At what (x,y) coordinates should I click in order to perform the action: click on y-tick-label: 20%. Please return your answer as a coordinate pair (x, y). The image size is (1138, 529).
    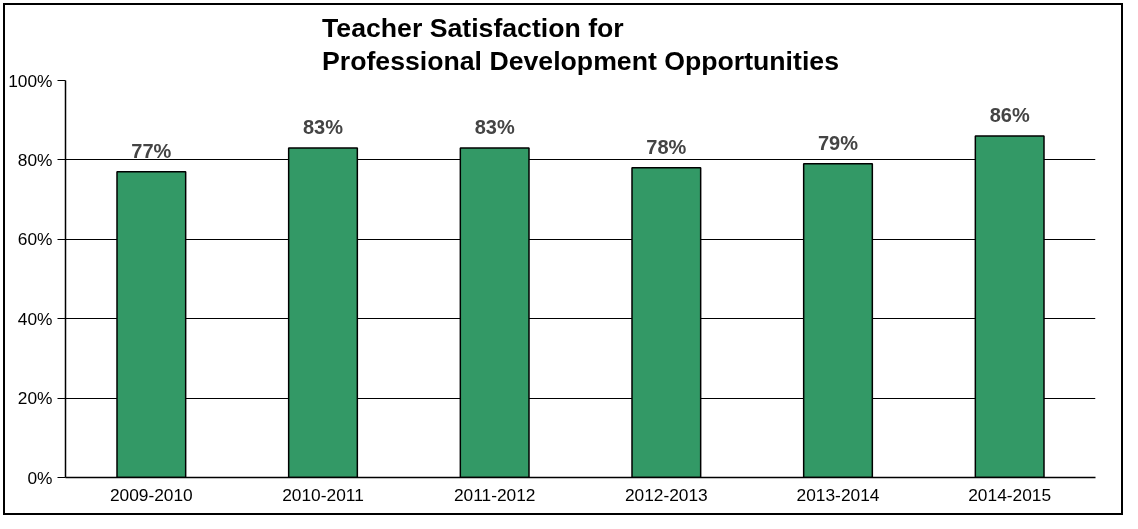
    Looking at the image, I should click on (35, 398).